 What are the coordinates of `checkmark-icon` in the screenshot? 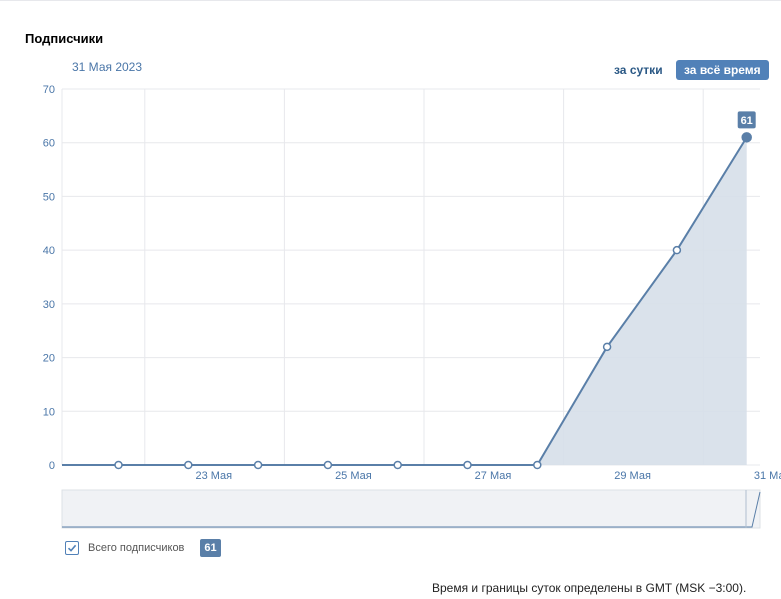 It's located at (72, 548).